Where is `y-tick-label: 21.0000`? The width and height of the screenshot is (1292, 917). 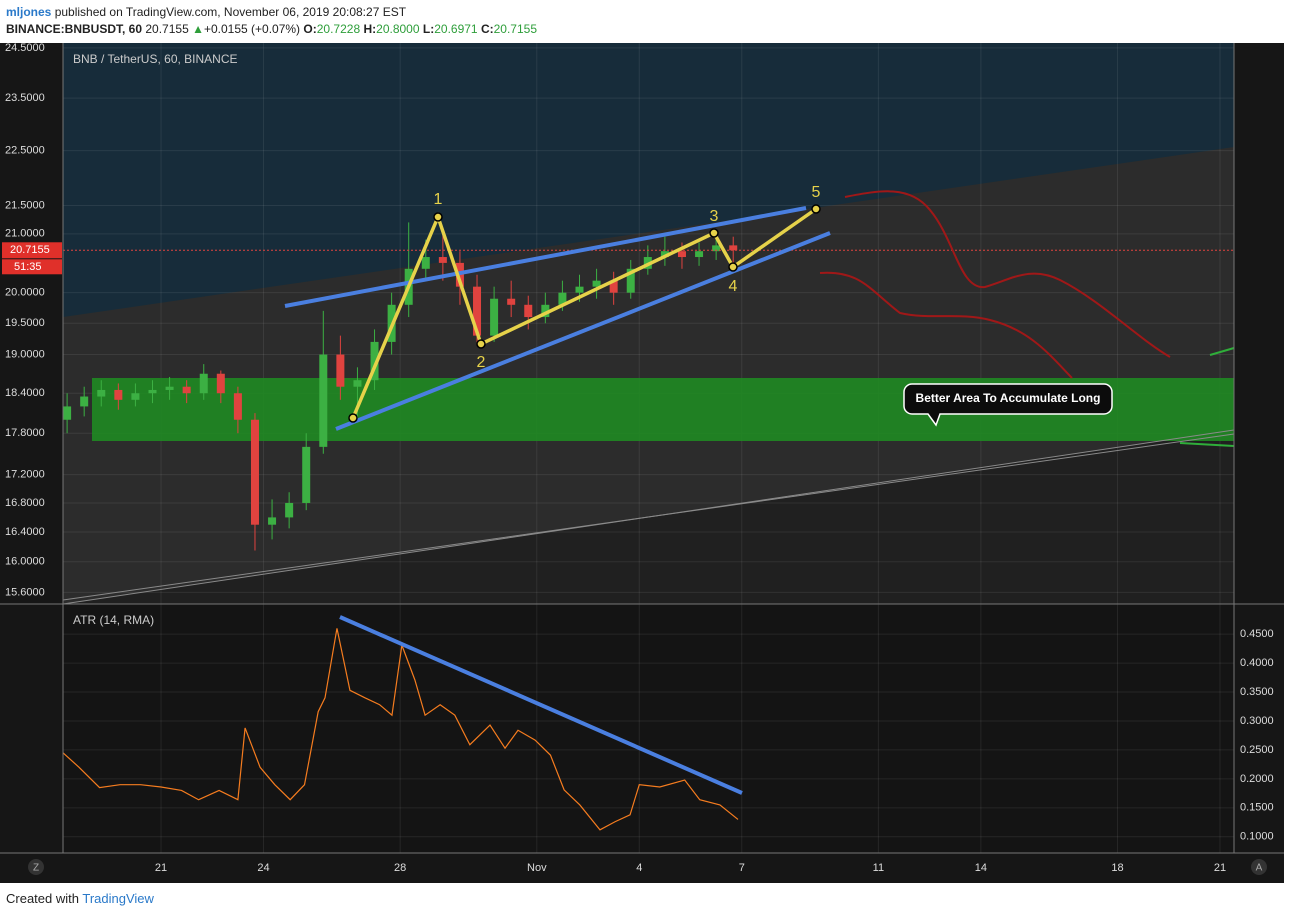 y-tick-label: 21.0000 is located at coordinates (25, 234).